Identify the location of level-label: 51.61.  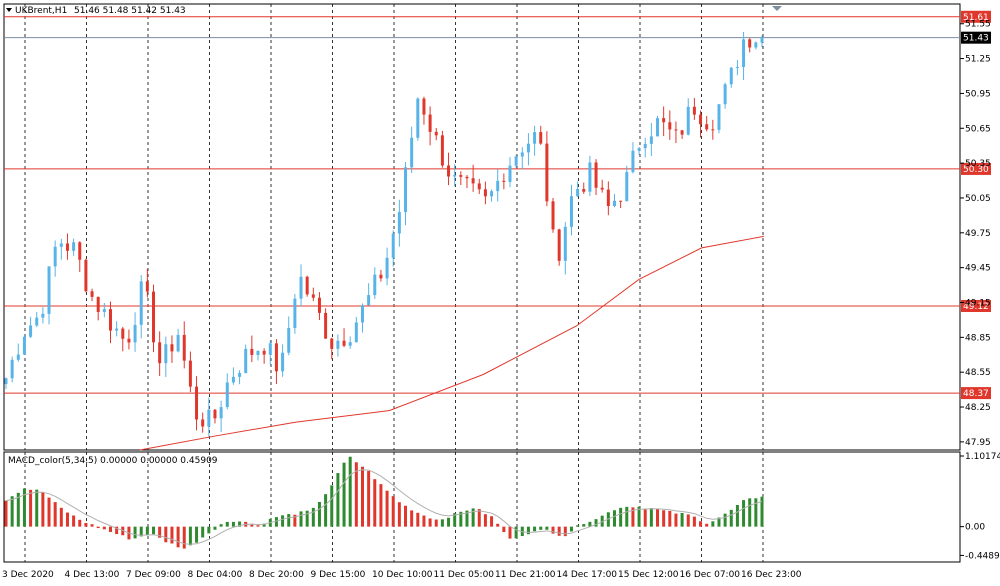
(976, 18).